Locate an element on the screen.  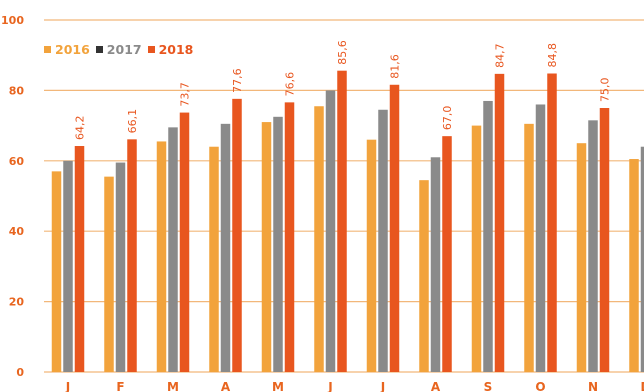
legend-item-2017: 2017 is located at coordinates (118, 49).